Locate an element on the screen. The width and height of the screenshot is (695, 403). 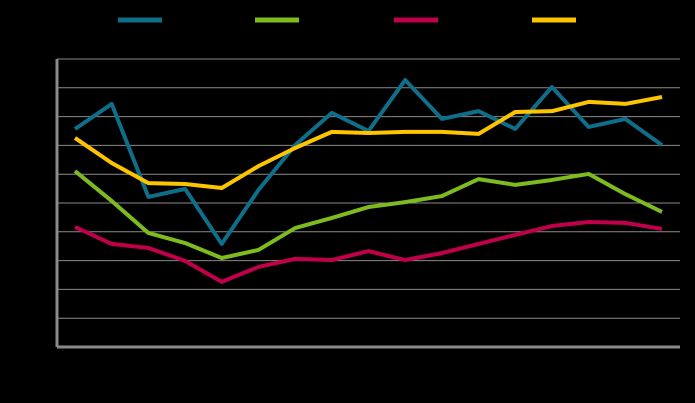
y-tick-label: 9 is located at coordinates (45, 87).